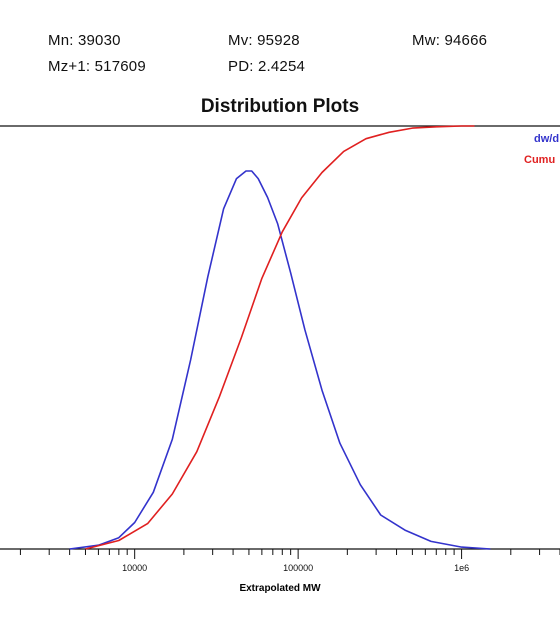 This screenshot has height=630, width=560. What do you see at coordinates (97, 66) in the screenshot?
I see `stat-mz1: Mz+1: 517609` at bounding box center [97, 66].